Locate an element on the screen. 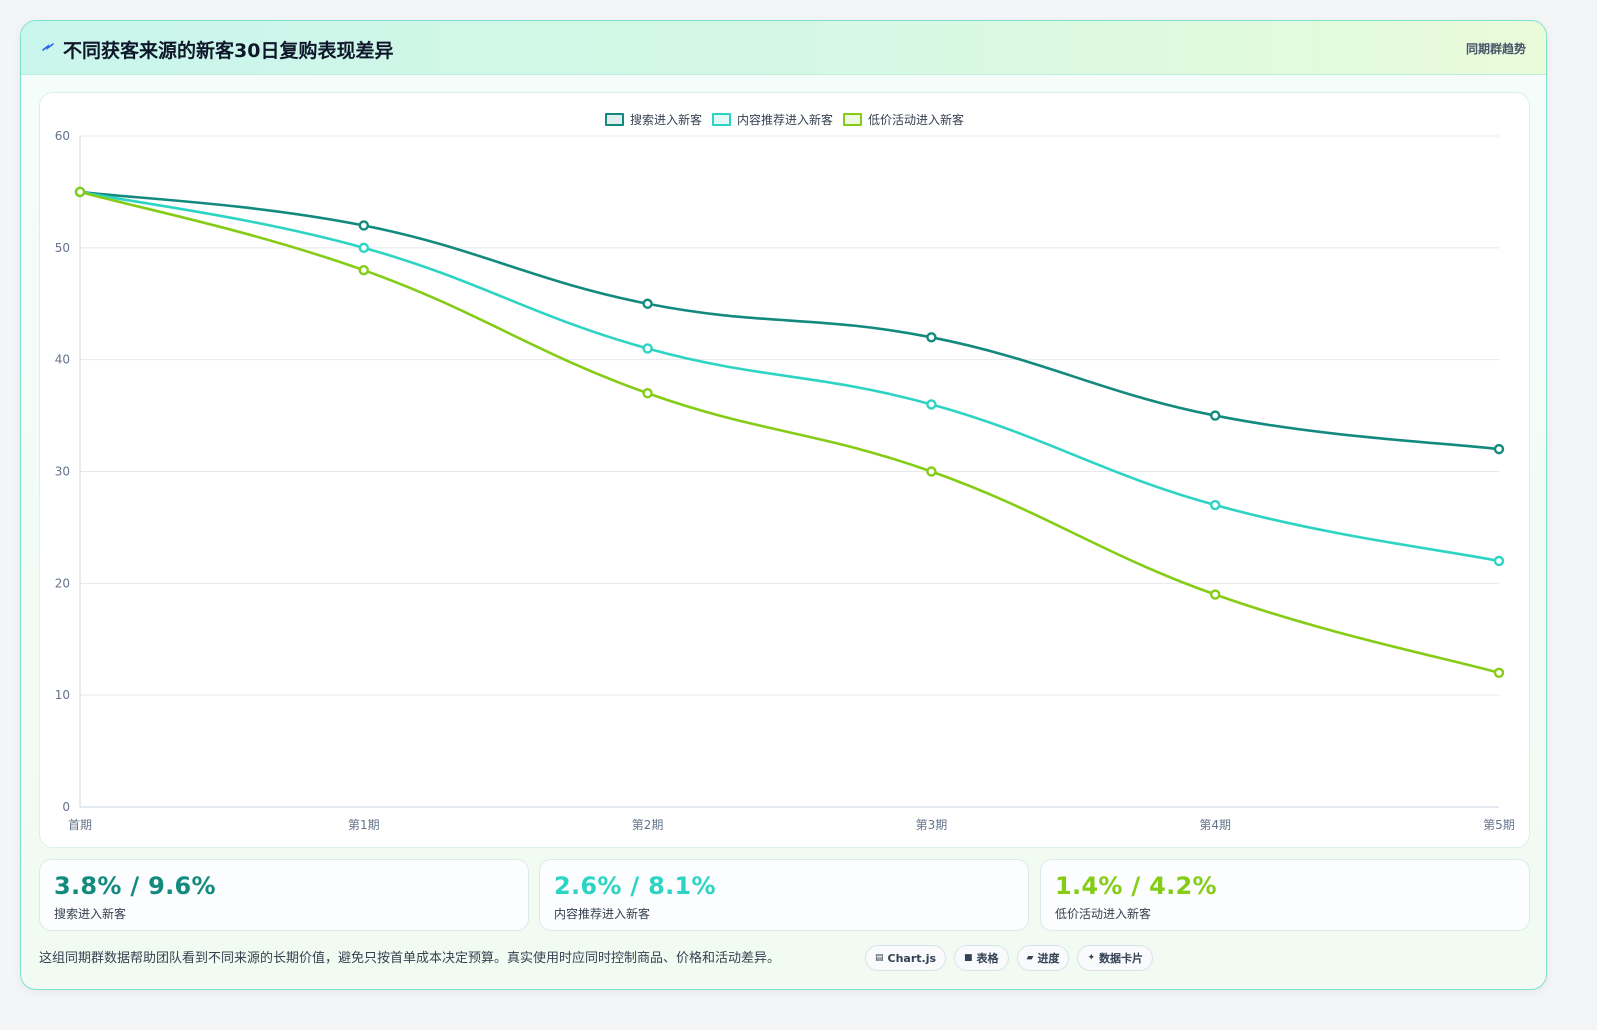 This screenshot has height=1030, width=1597. chip-3: ▰ 进度 is located at coordinates (1043, 958).